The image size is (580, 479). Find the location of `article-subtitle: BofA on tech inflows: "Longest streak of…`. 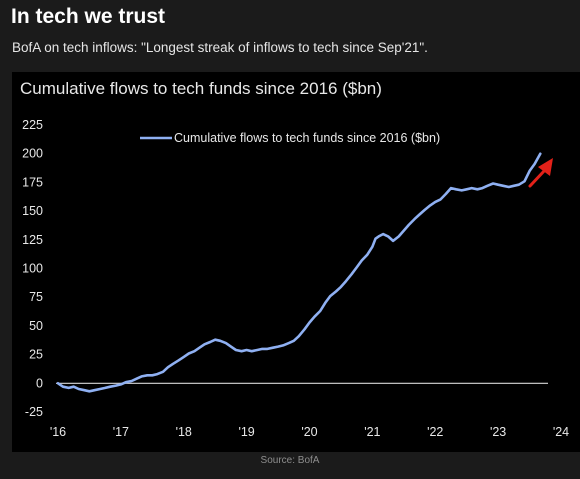

article-subtitle: BofA on tech inflows: "Longest streak of… is located at coordinates (220, 47).